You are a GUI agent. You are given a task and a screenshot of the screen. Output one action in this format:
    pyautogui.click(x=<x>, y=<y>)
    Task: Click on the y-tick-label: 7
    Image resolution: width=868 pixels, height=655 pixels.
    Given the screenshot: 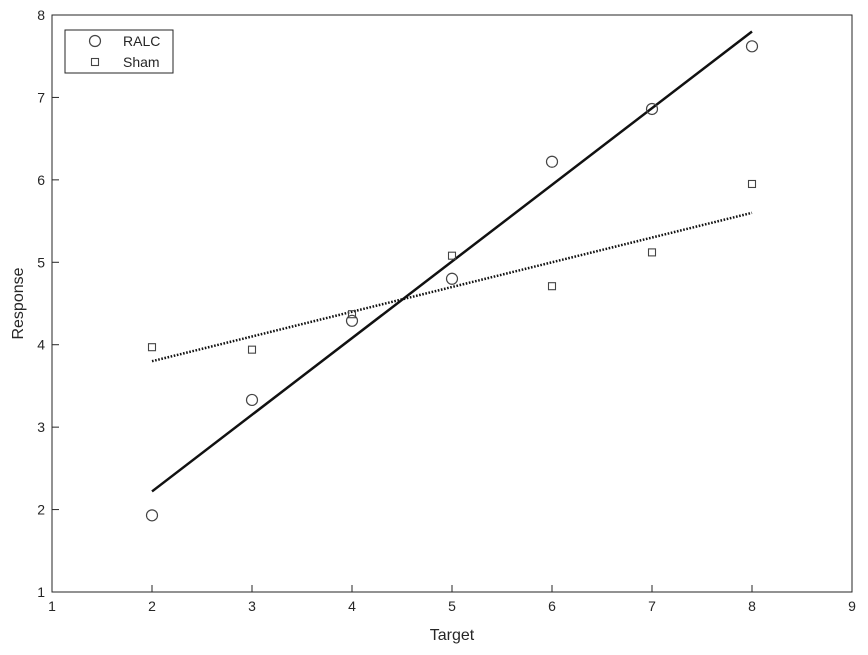 What is the action you would take?
    pyautogui.click(x=41, y=97)
    